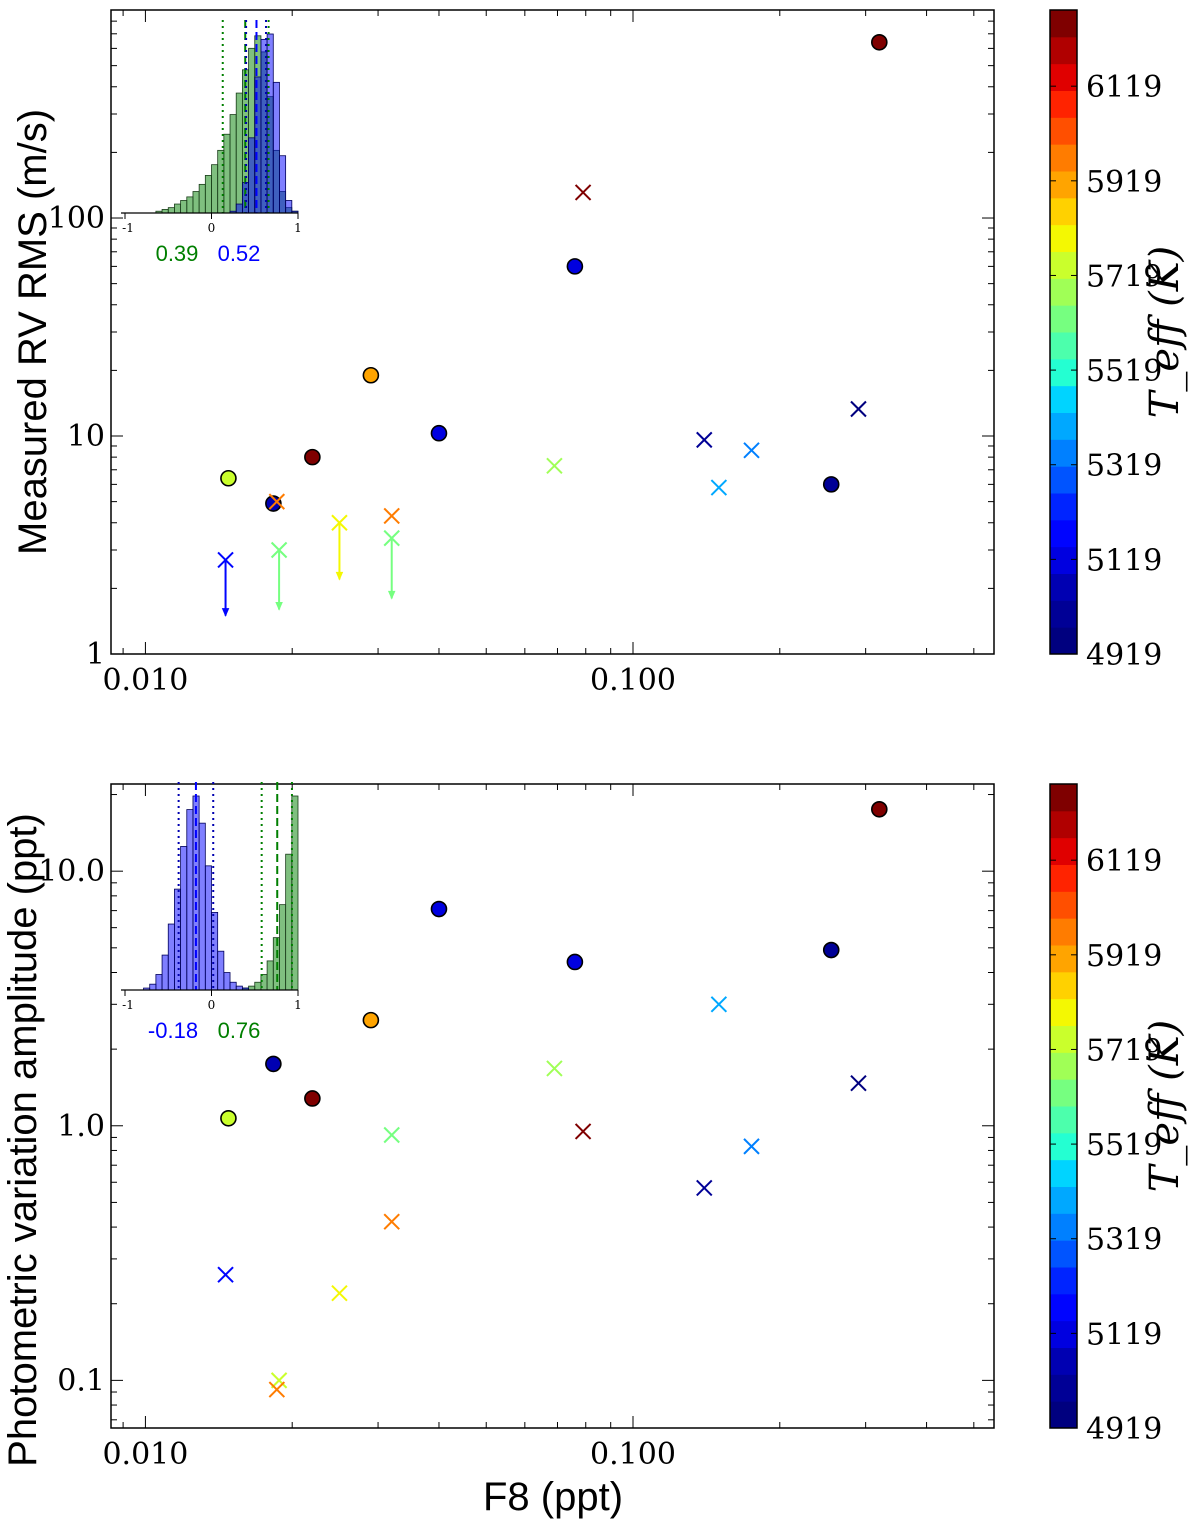  I want to click on y-tick-label: 100, so click(76, 218).